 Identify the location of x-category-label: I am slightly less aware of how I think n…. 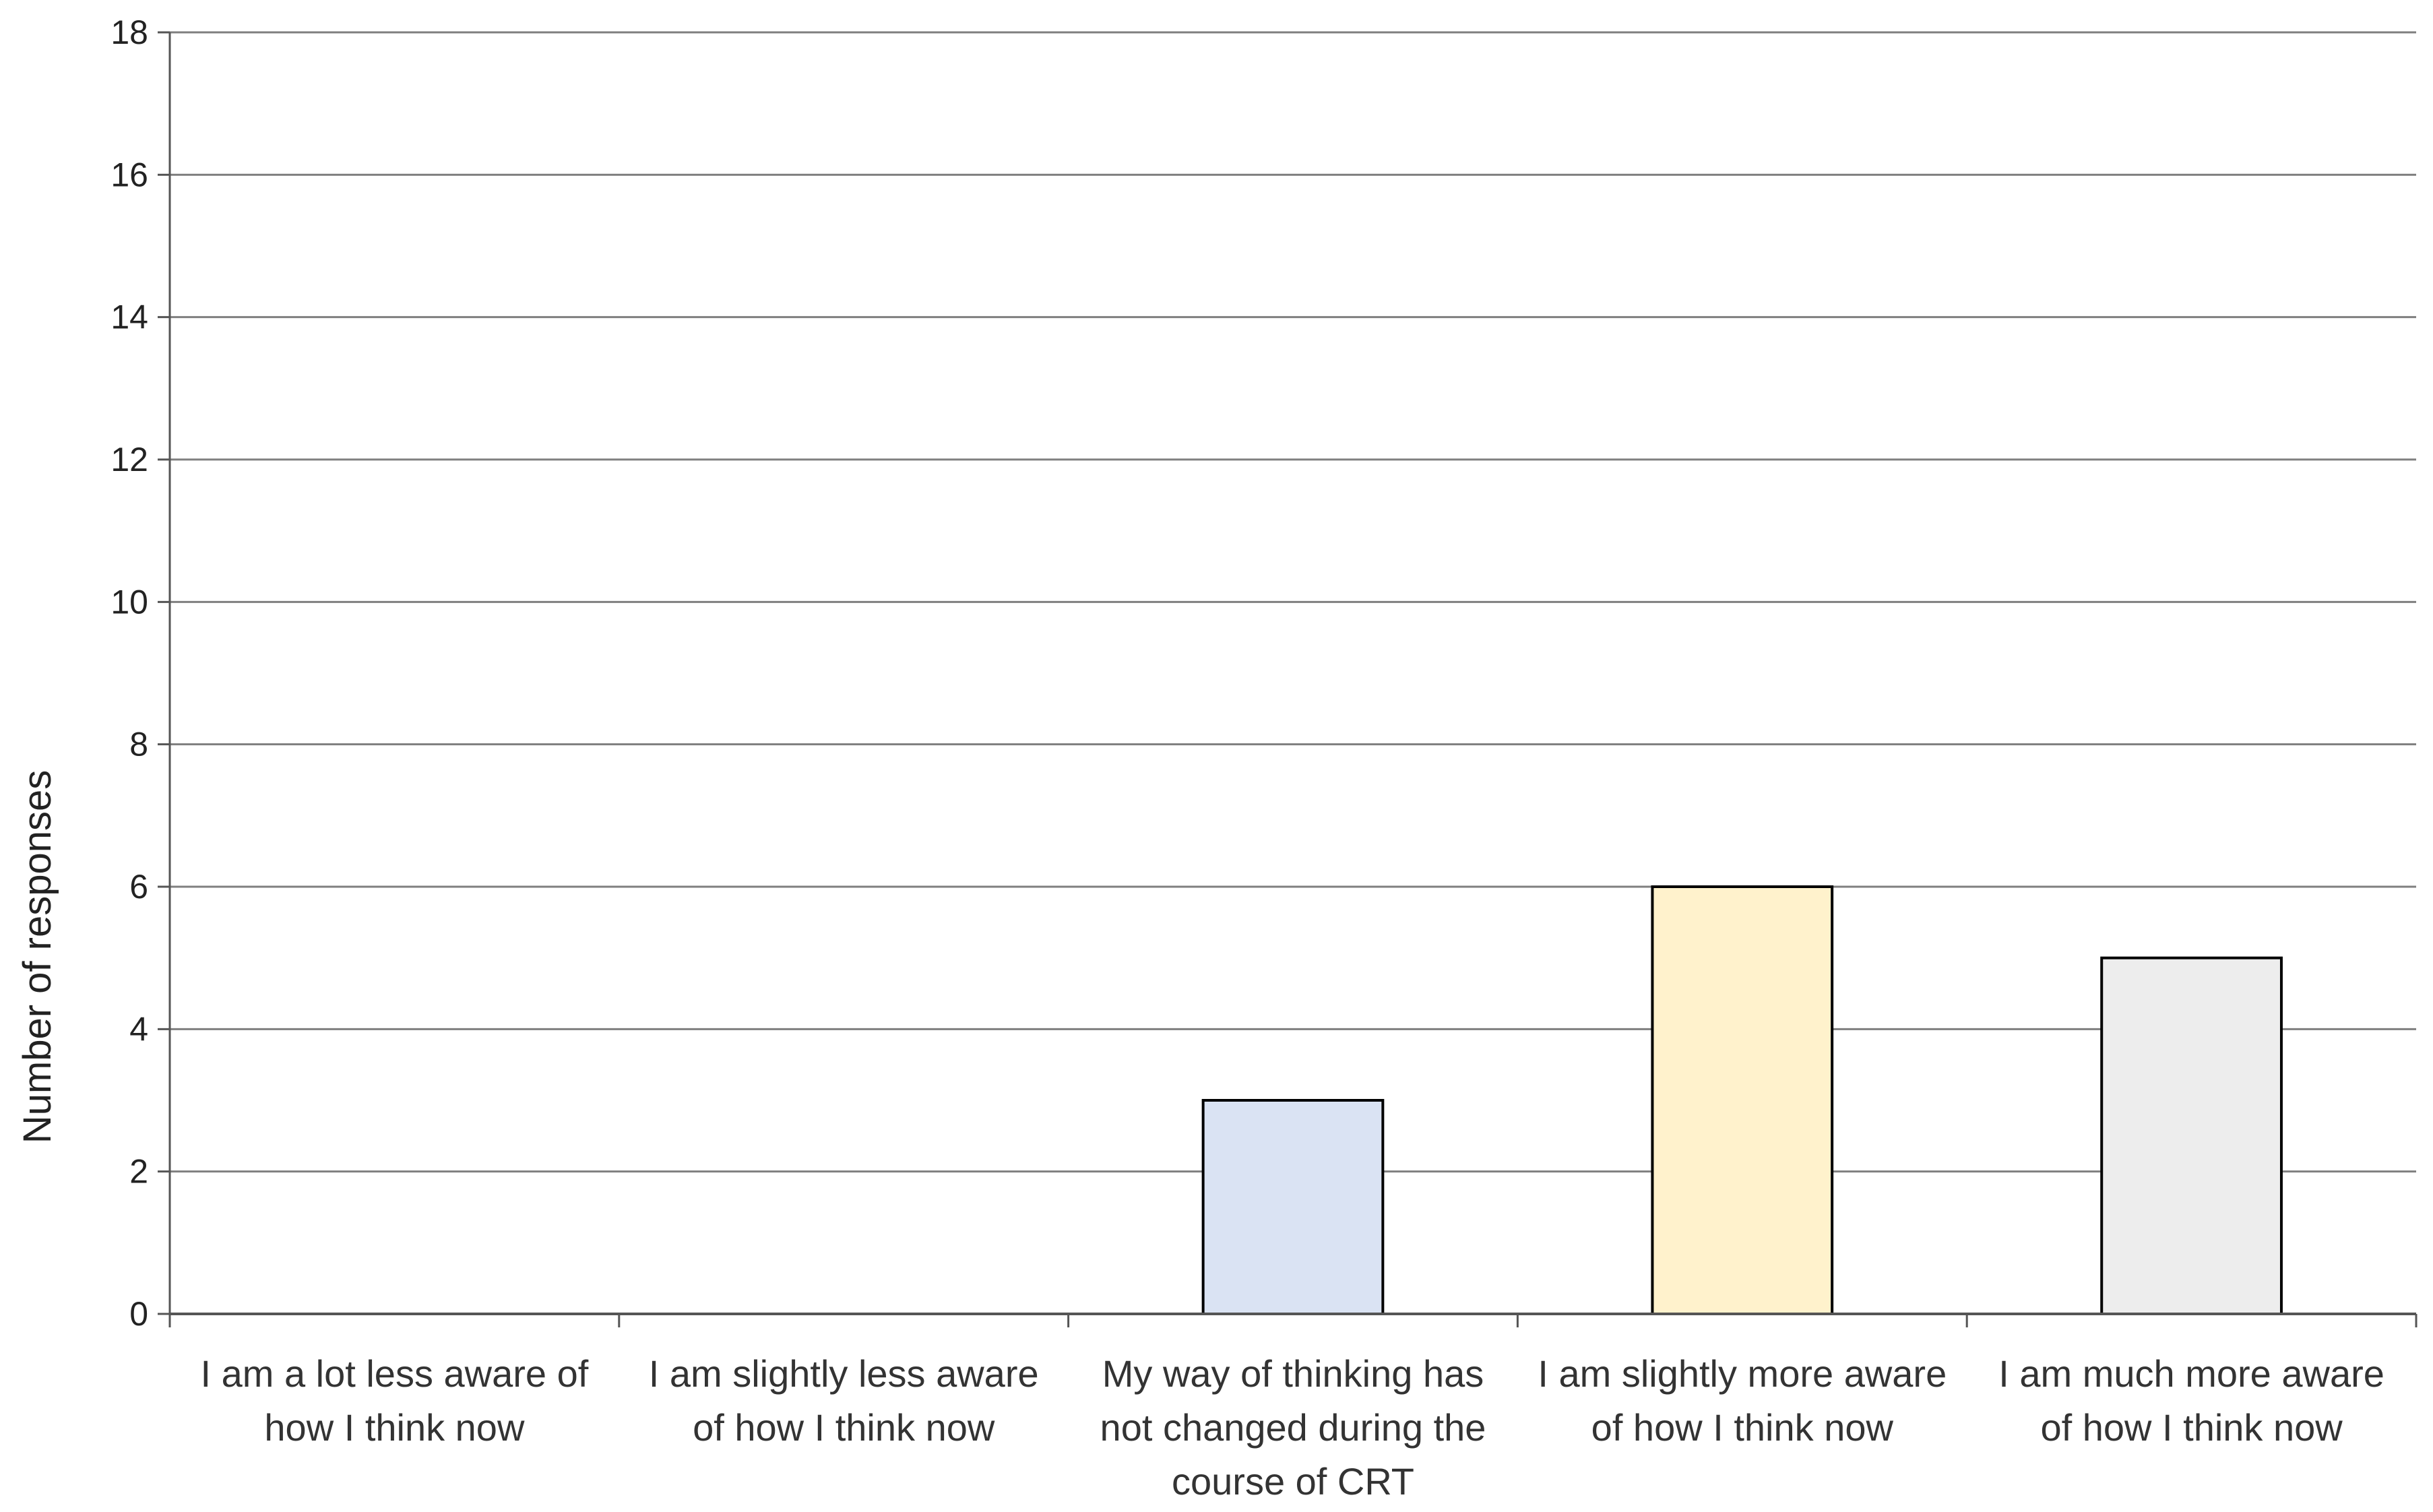
(844, 1401).